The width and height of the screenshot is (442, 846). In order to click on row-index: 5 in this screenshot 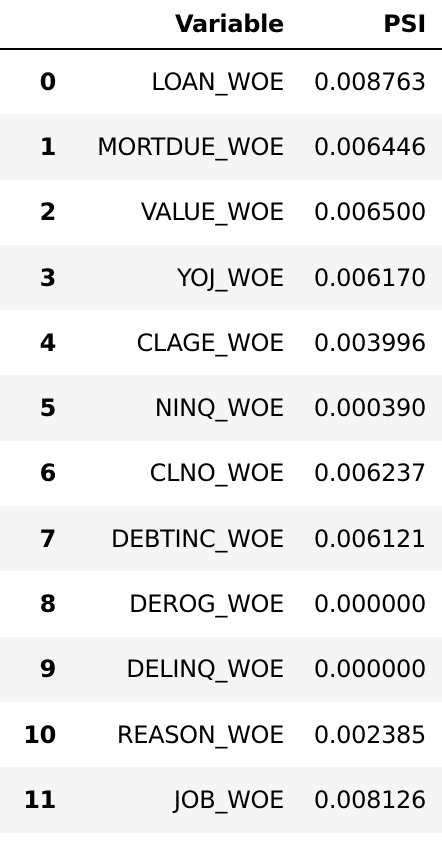, I will do `click(48, 408)`.